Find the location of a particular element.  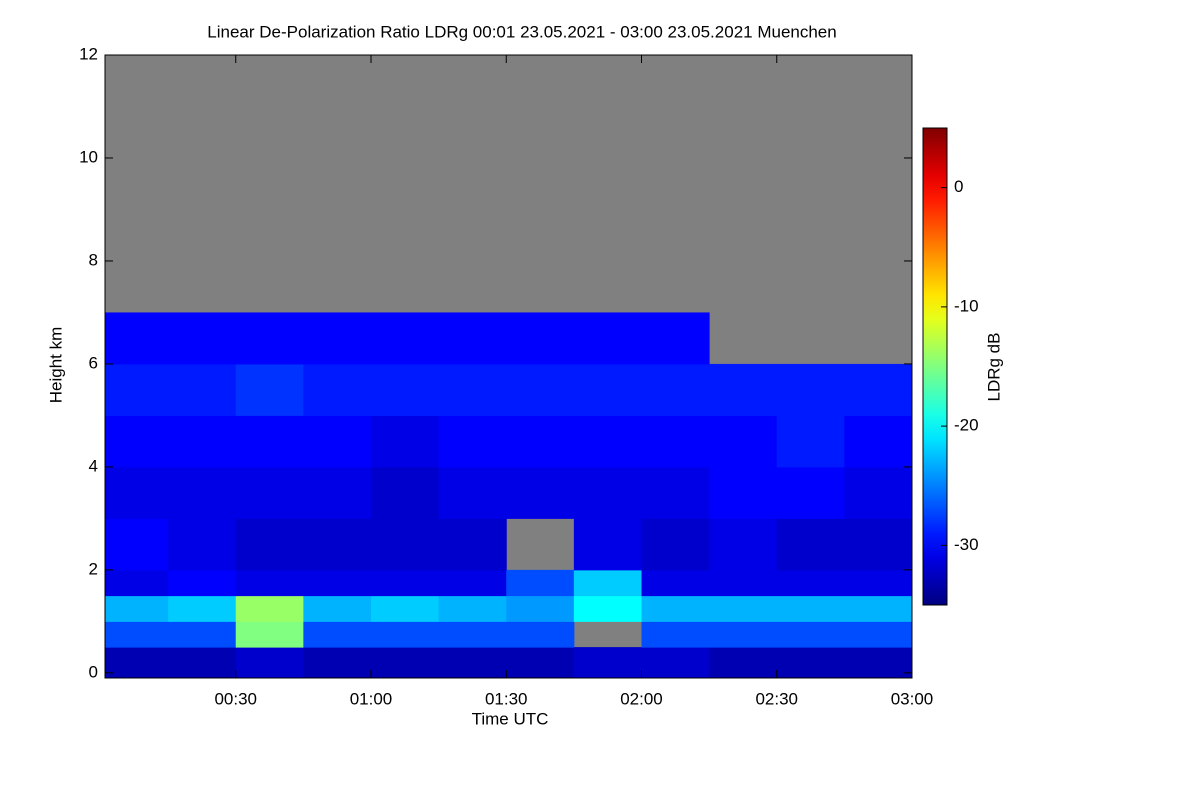

colorbar-tick-label: -30 is located at coordinates (966, 544).